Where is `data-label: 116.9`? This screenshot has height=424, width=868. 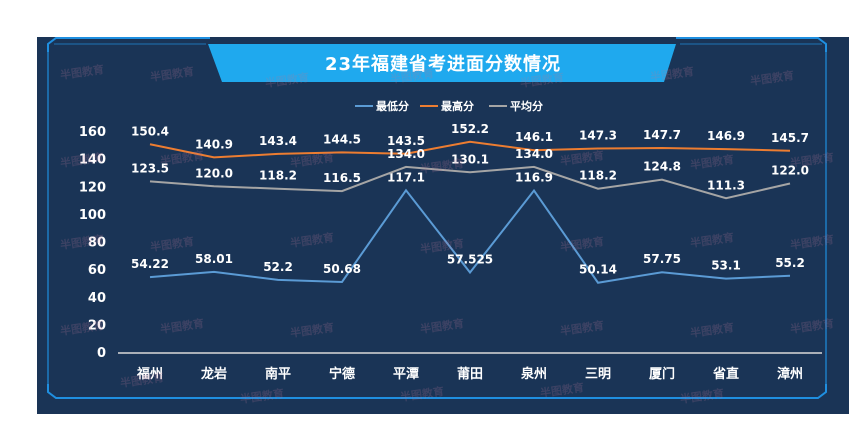
data-label: 116.9 is located at coordinates (534, 178).